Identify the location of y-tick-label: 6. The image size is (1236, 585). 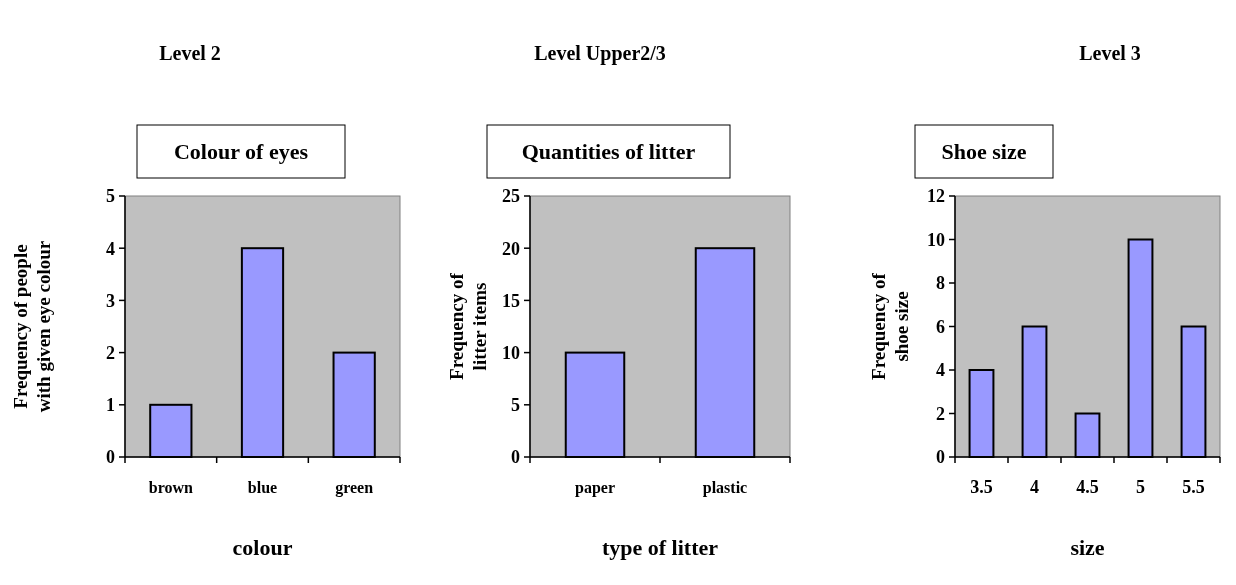
(940, 326).